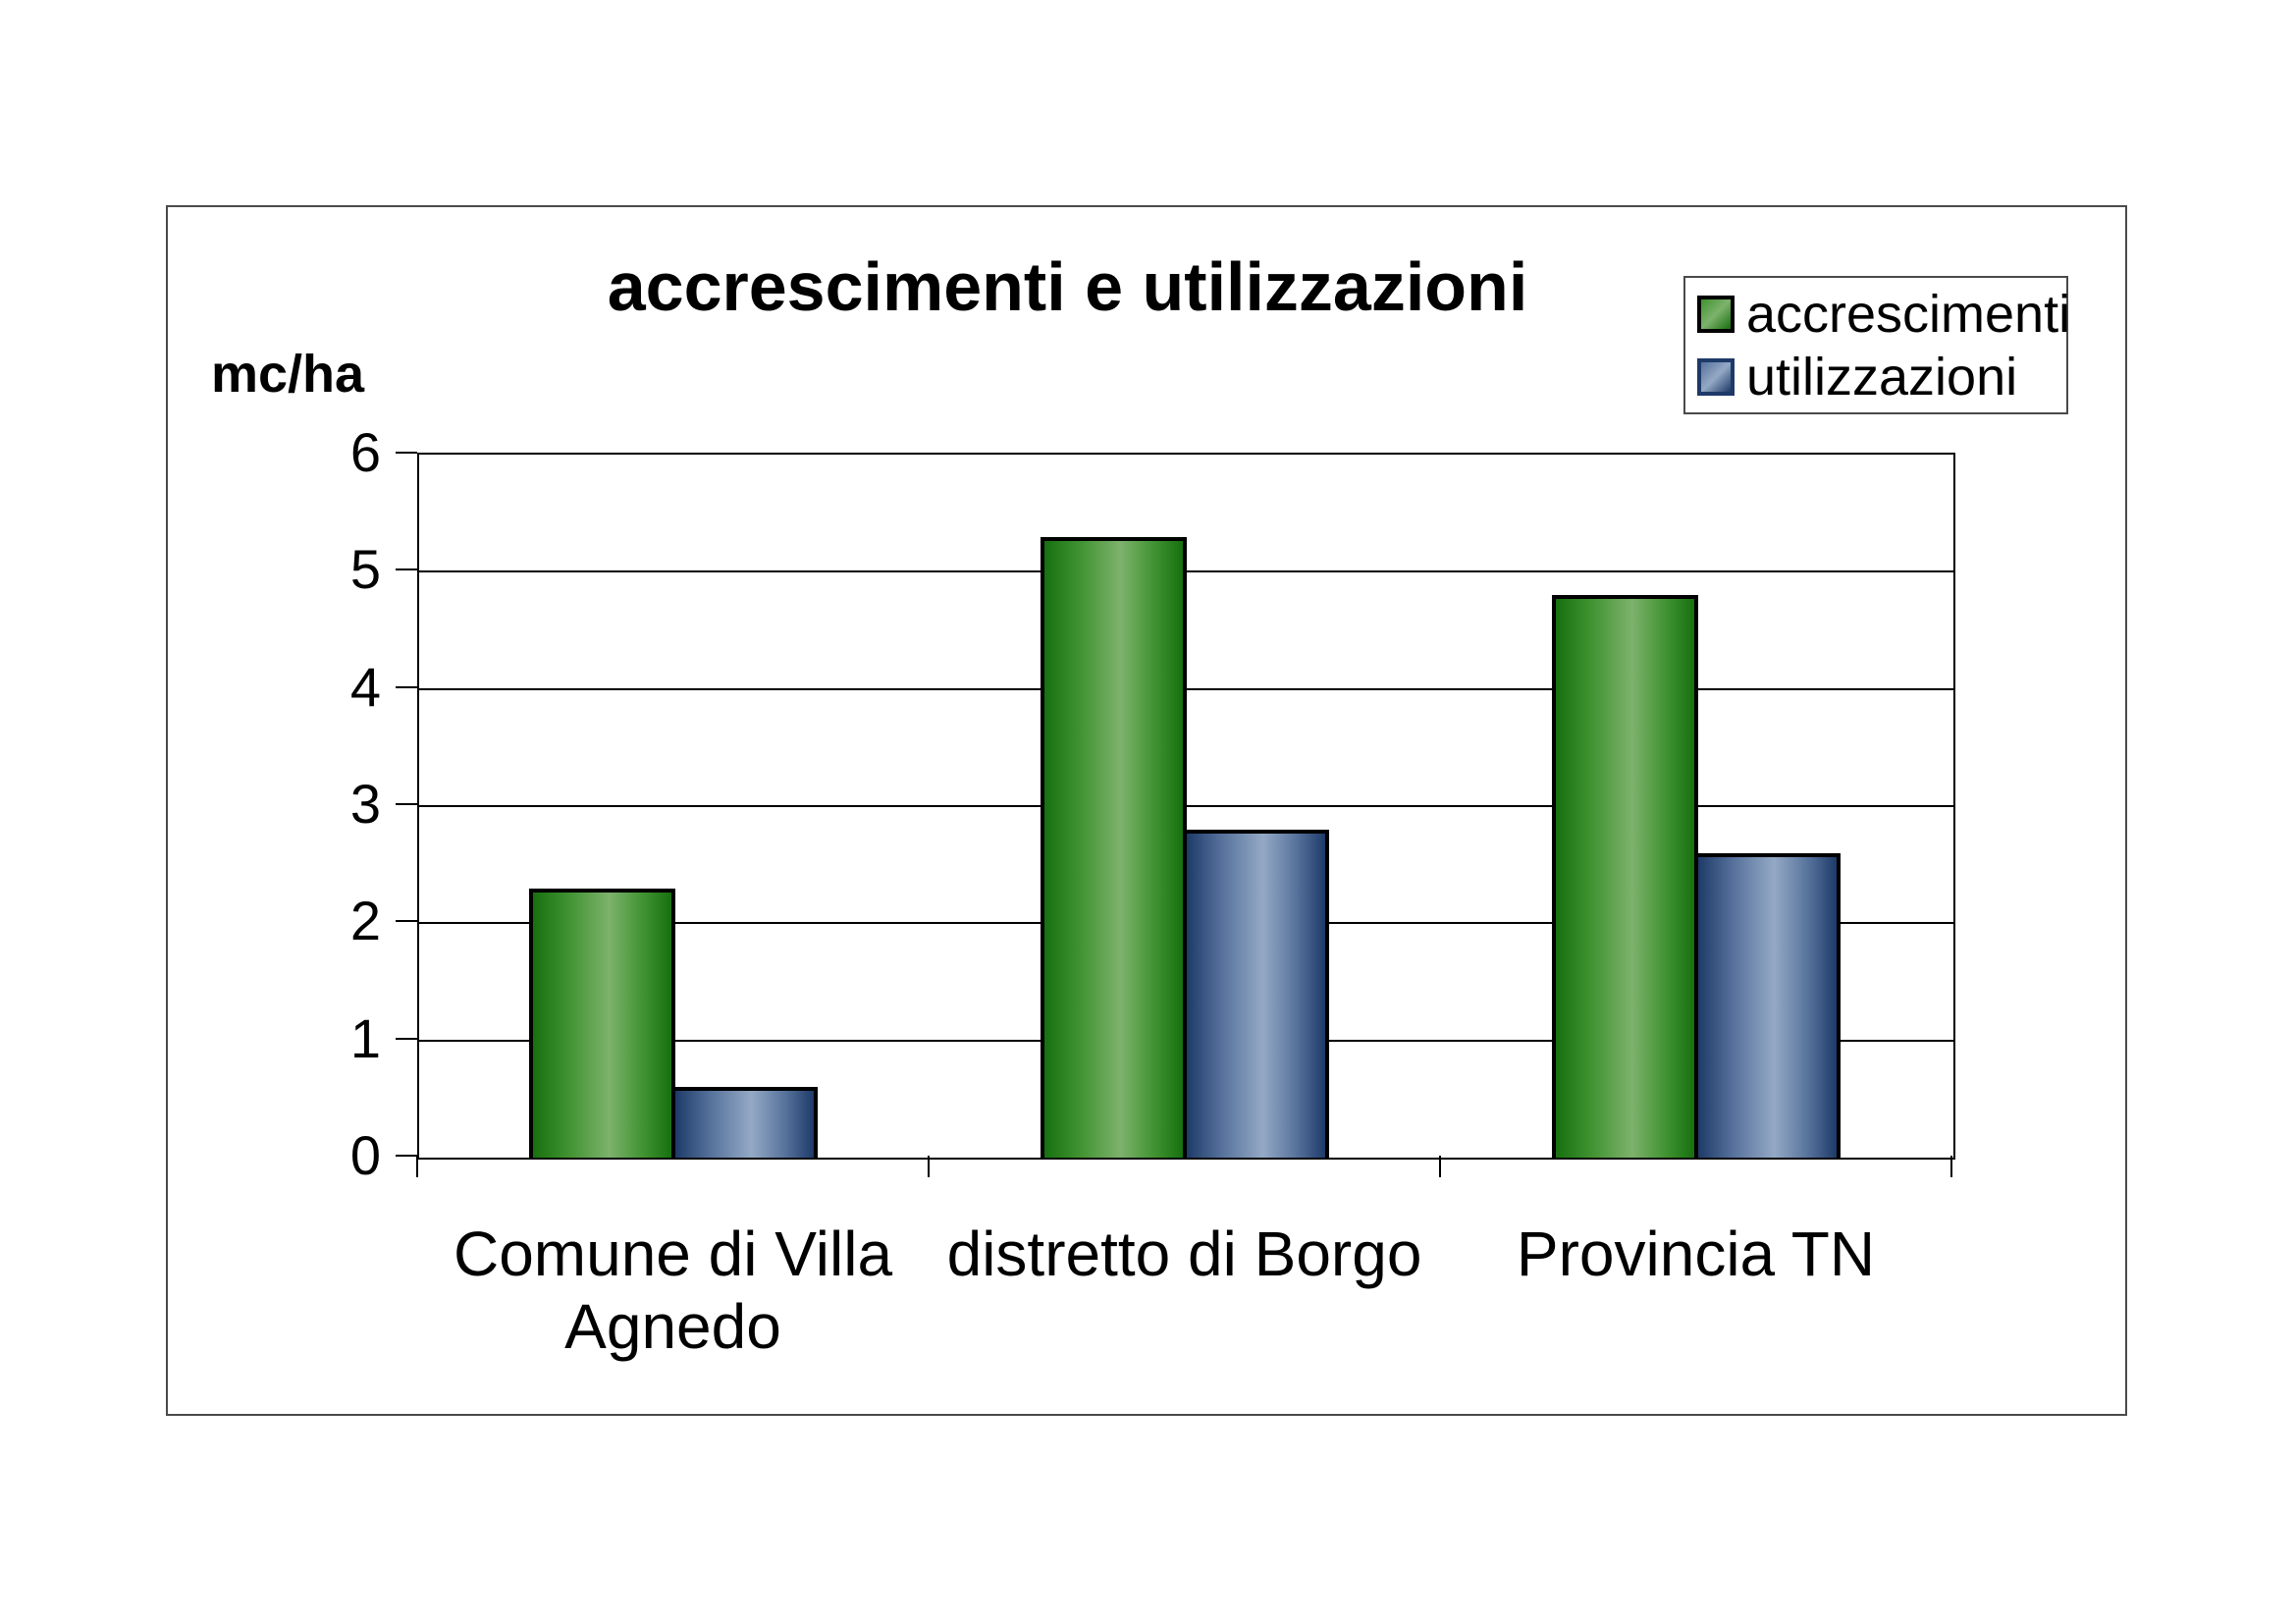 The width and height of the screenshot is (2296, 1624). What do you see at coordinates (365, 686) in the screenshot?
I see `y-tick-label-4: 4` at bounding box center [365, 686].